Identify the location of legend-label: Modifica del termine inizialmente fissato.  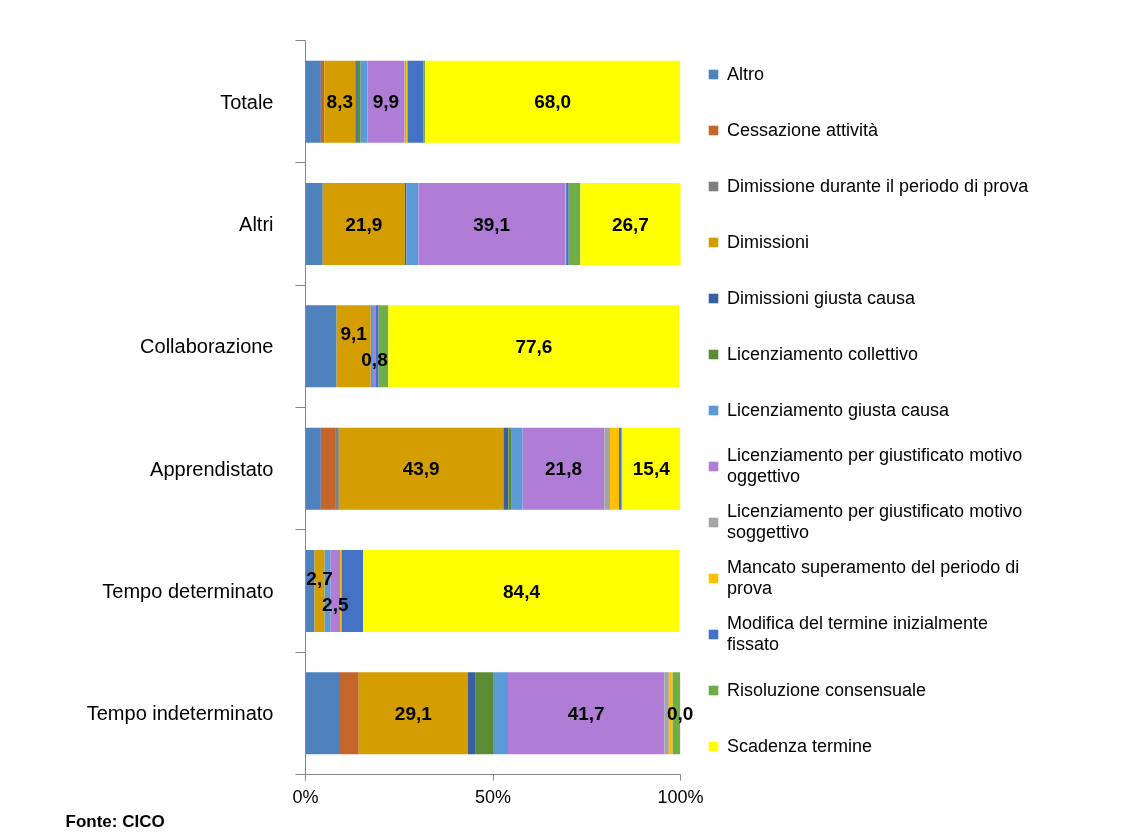
(858, 634).